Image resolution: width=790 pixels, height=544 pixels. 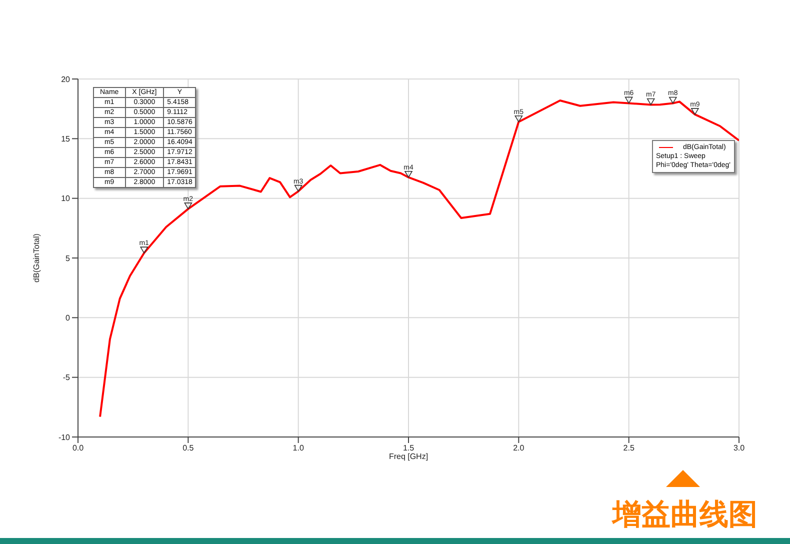 What do you see at coordinates (66, 199) in the screenshot?
I see `y-tick-label: 10` at bounding box center [66, 199].